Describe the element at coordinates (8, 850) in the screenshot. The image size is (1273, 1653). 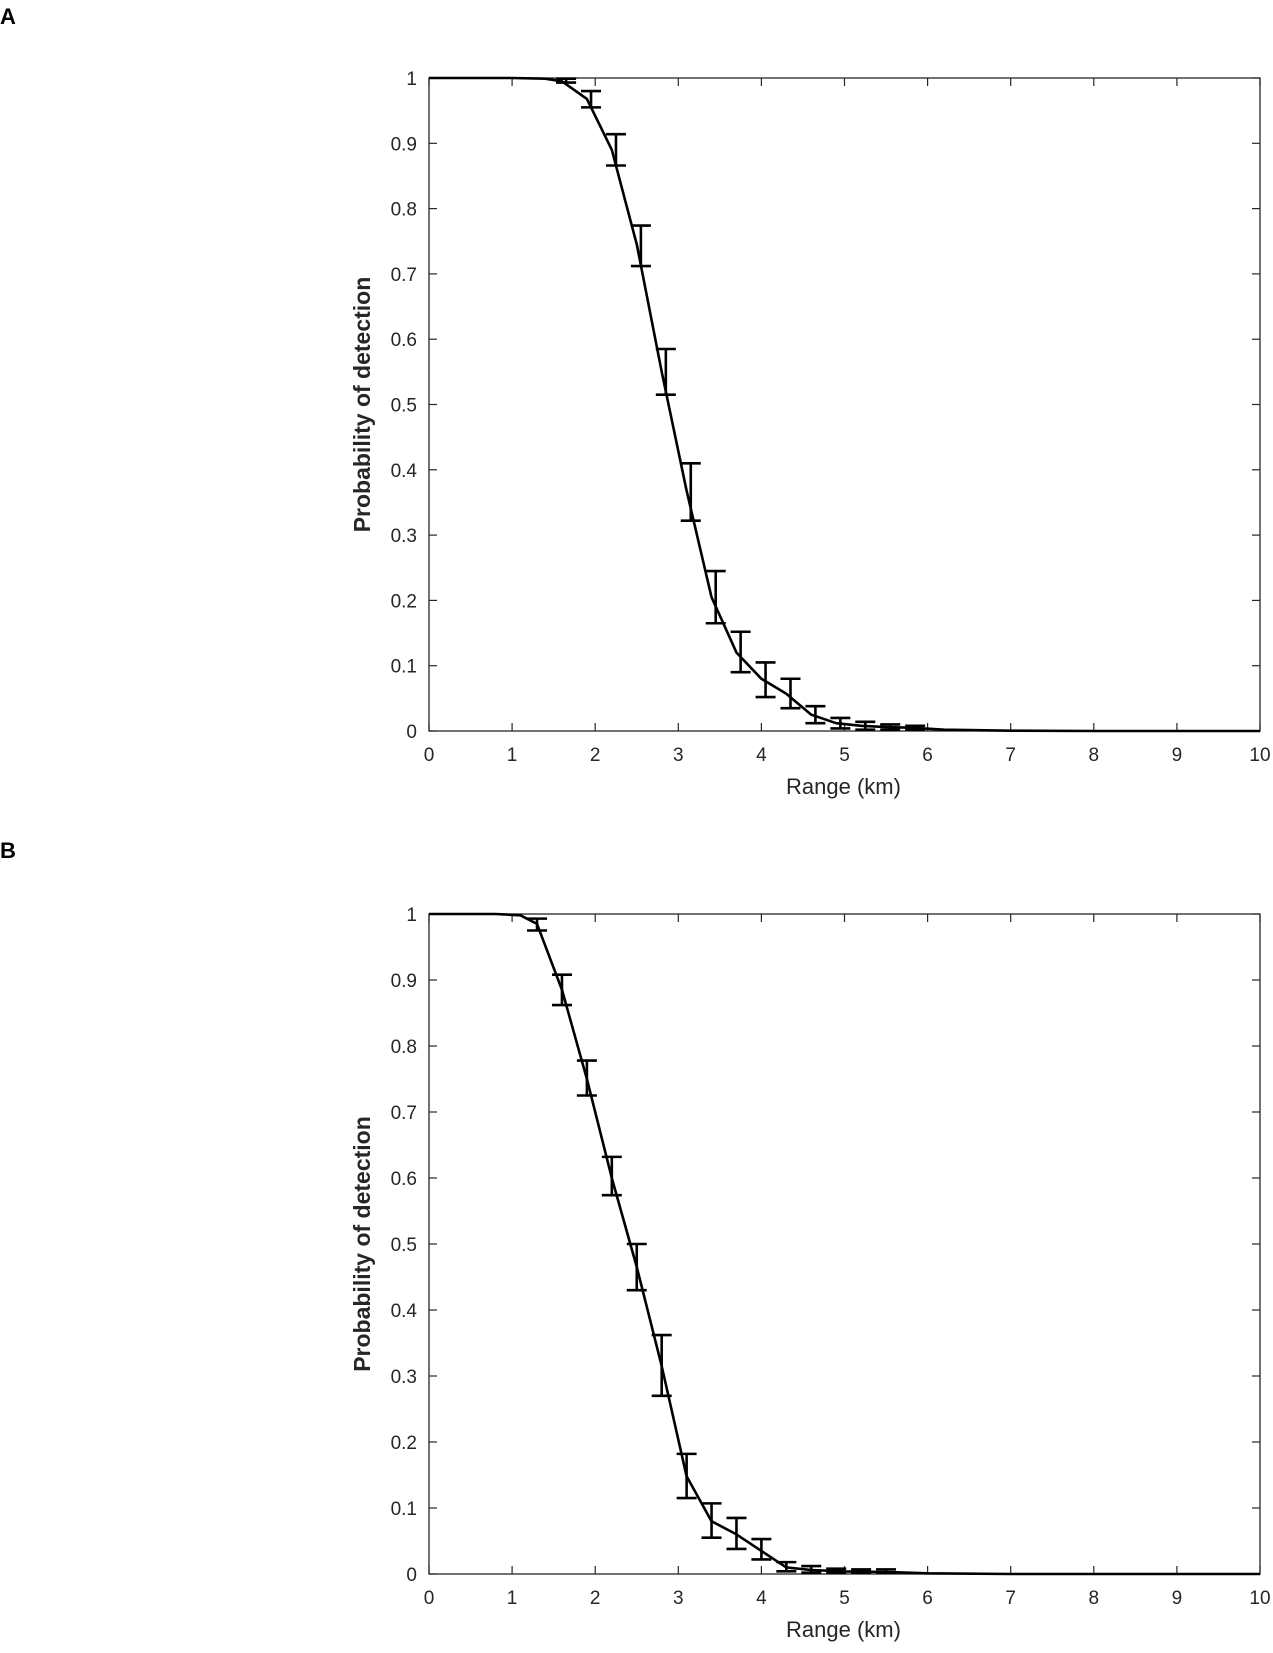
I see `panel-letter-b: B` at that location.